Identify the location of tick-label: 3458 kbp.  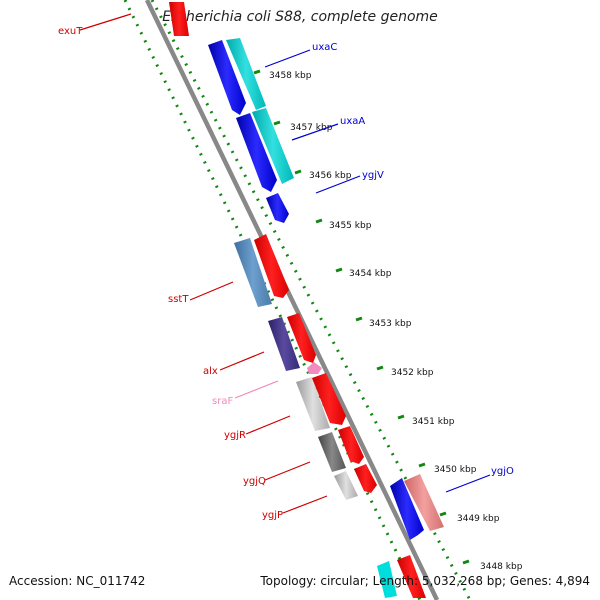
(290, 76).